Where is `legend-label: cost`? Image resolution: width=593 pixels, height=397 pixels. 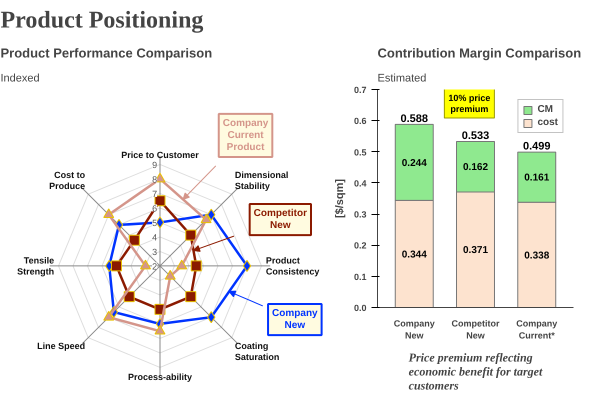 legend-label: cost is located at coordinates (547, 122).